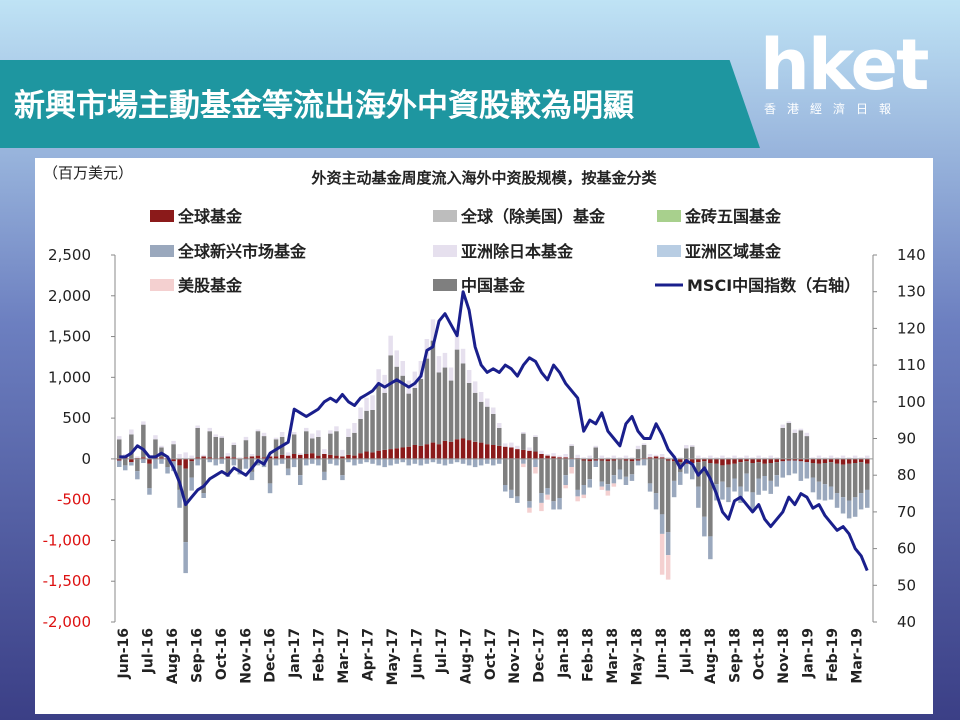 The width and height of the screenshot is (960, 720). Describe the element at coordinates (148, 651) in the screenshot. I see `x-tick-label: Jul-16` at that location.